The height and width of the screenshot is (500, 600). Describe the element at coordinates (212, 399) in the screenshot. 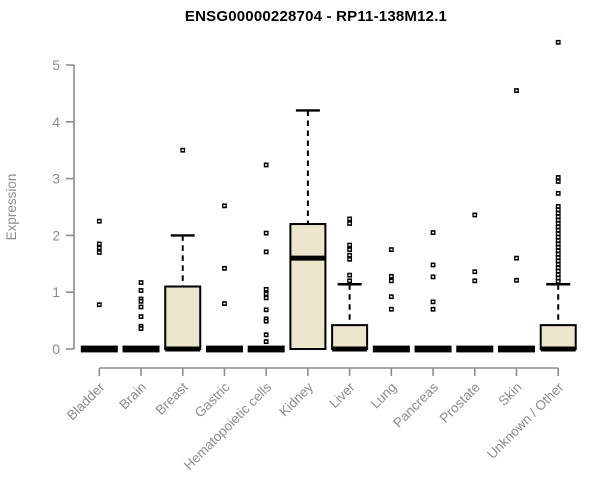

I see `x-tick-label-gastric: Gastric` at that location.